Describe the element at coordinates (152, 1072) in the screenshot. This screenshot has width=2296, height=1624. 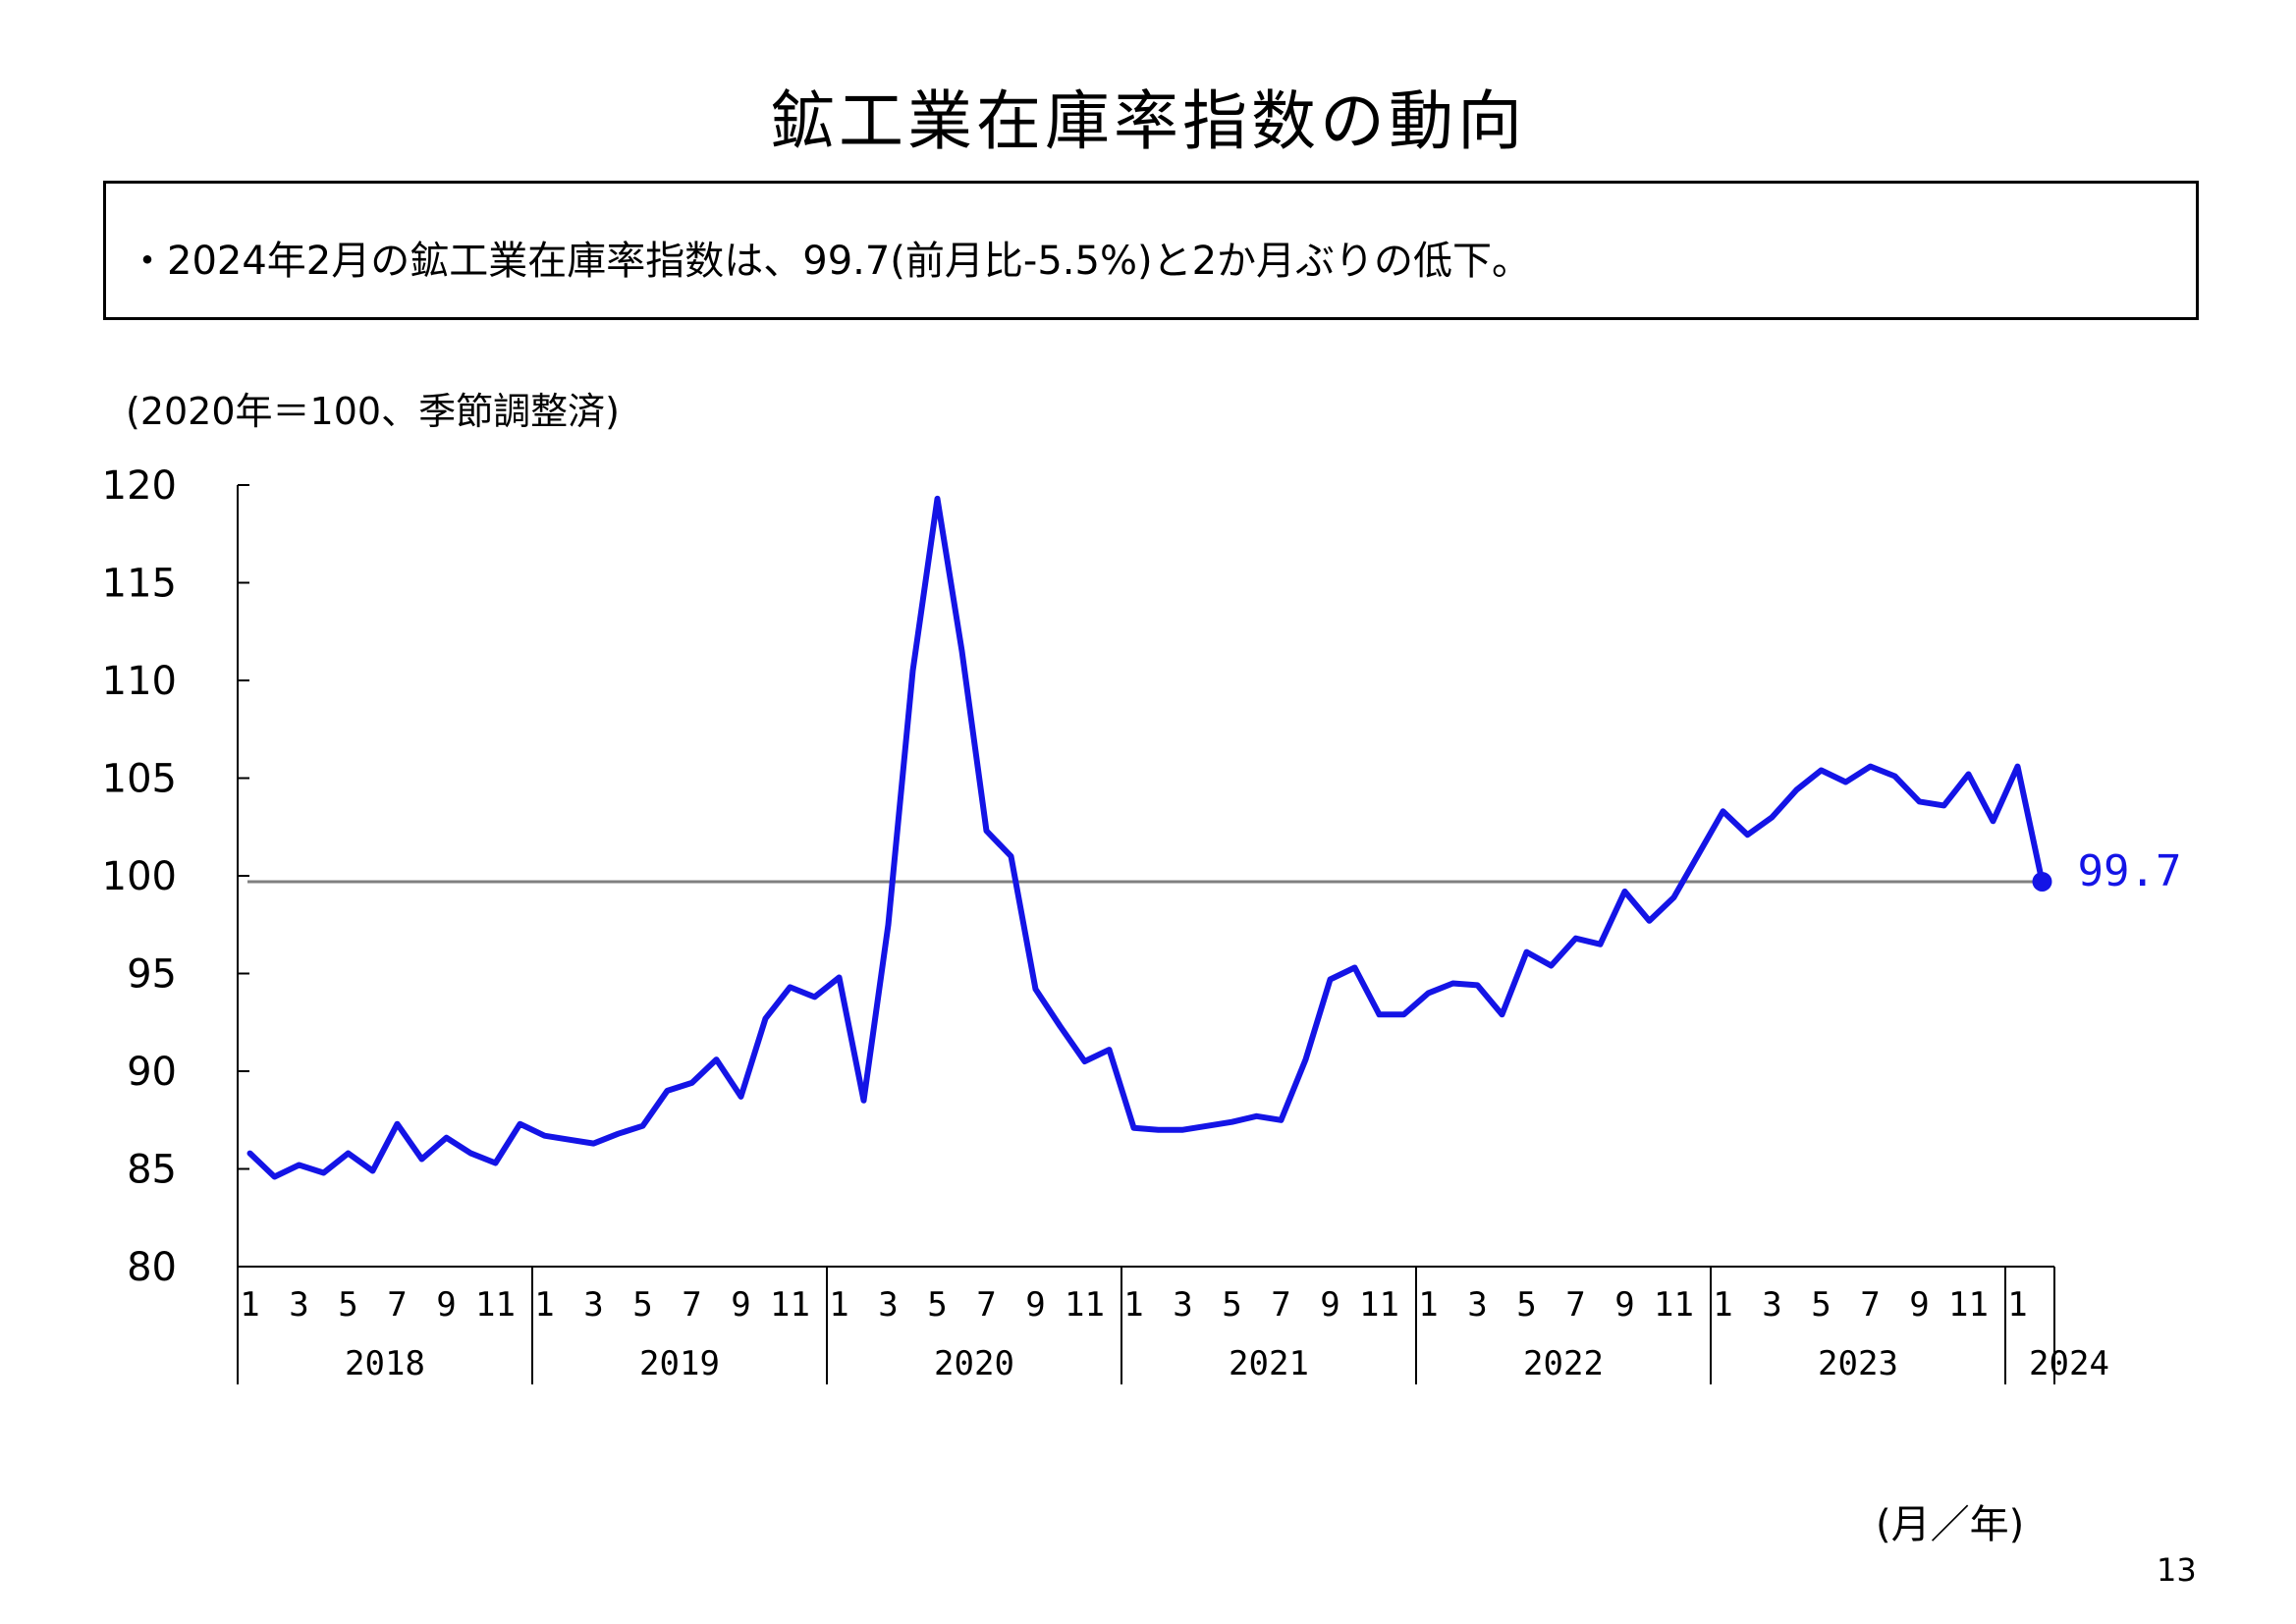
I see `y-tick-label: 90` at that location.